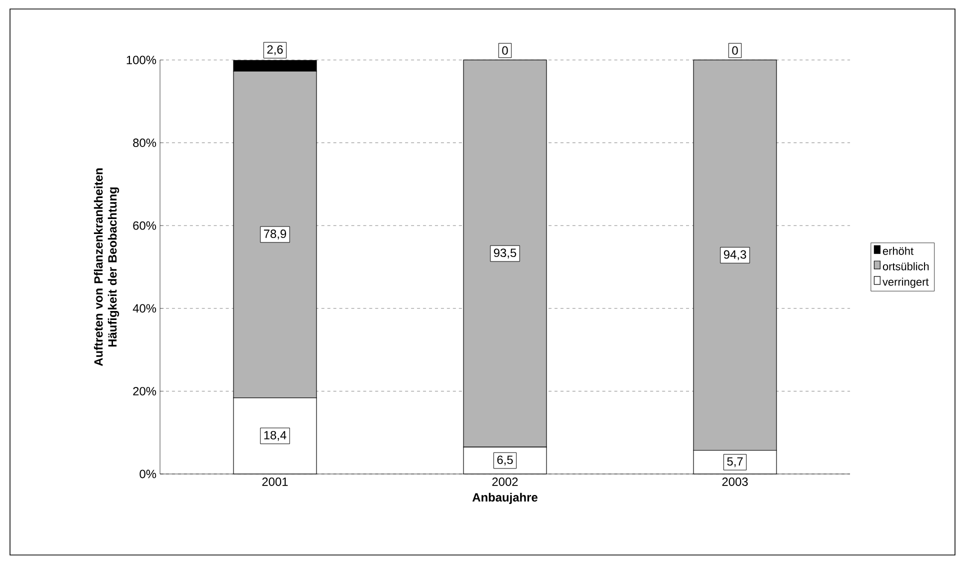 The image size is (963, 561). Describe the element at coordinates (905, 266) in the screenshot. I see `legend-label: ortsüblich` at that location.